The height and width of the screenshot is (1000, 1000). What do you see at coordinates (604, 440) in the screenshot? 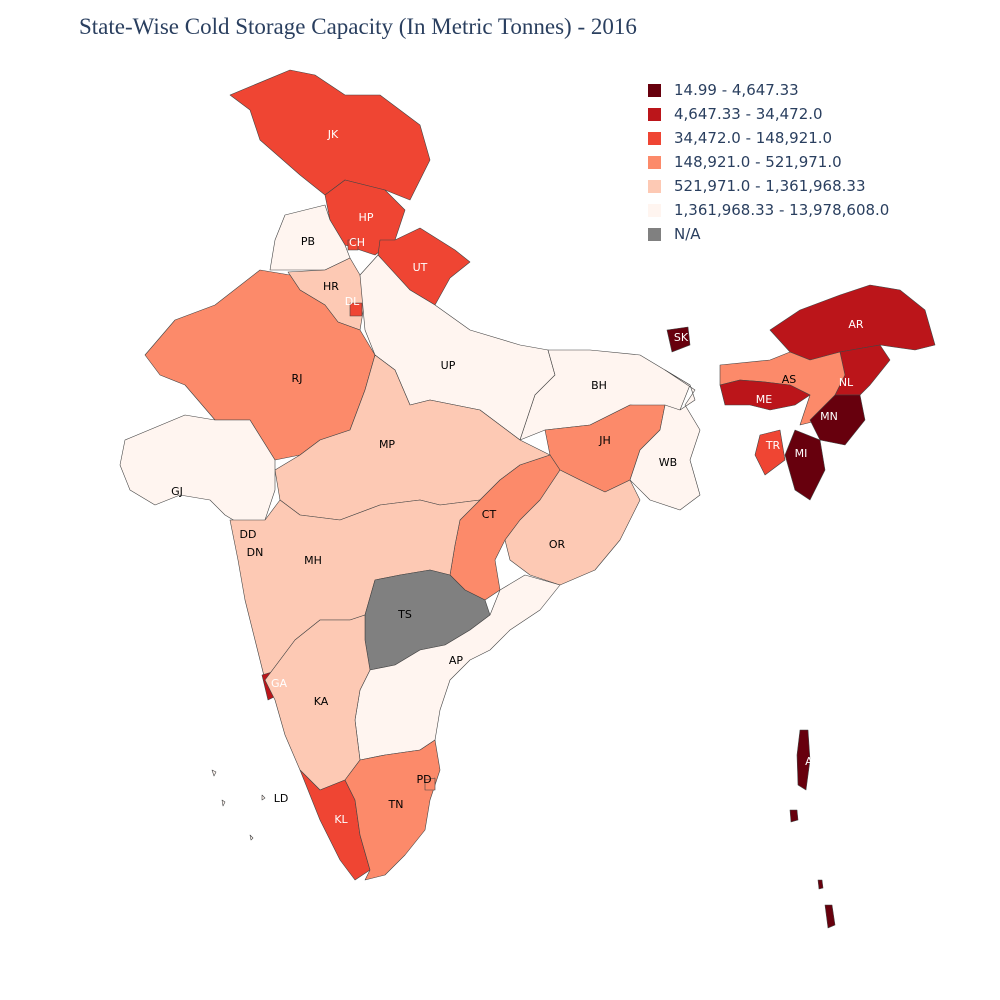
I see `state-label-jh: JH` at bounding box center [604, 440].